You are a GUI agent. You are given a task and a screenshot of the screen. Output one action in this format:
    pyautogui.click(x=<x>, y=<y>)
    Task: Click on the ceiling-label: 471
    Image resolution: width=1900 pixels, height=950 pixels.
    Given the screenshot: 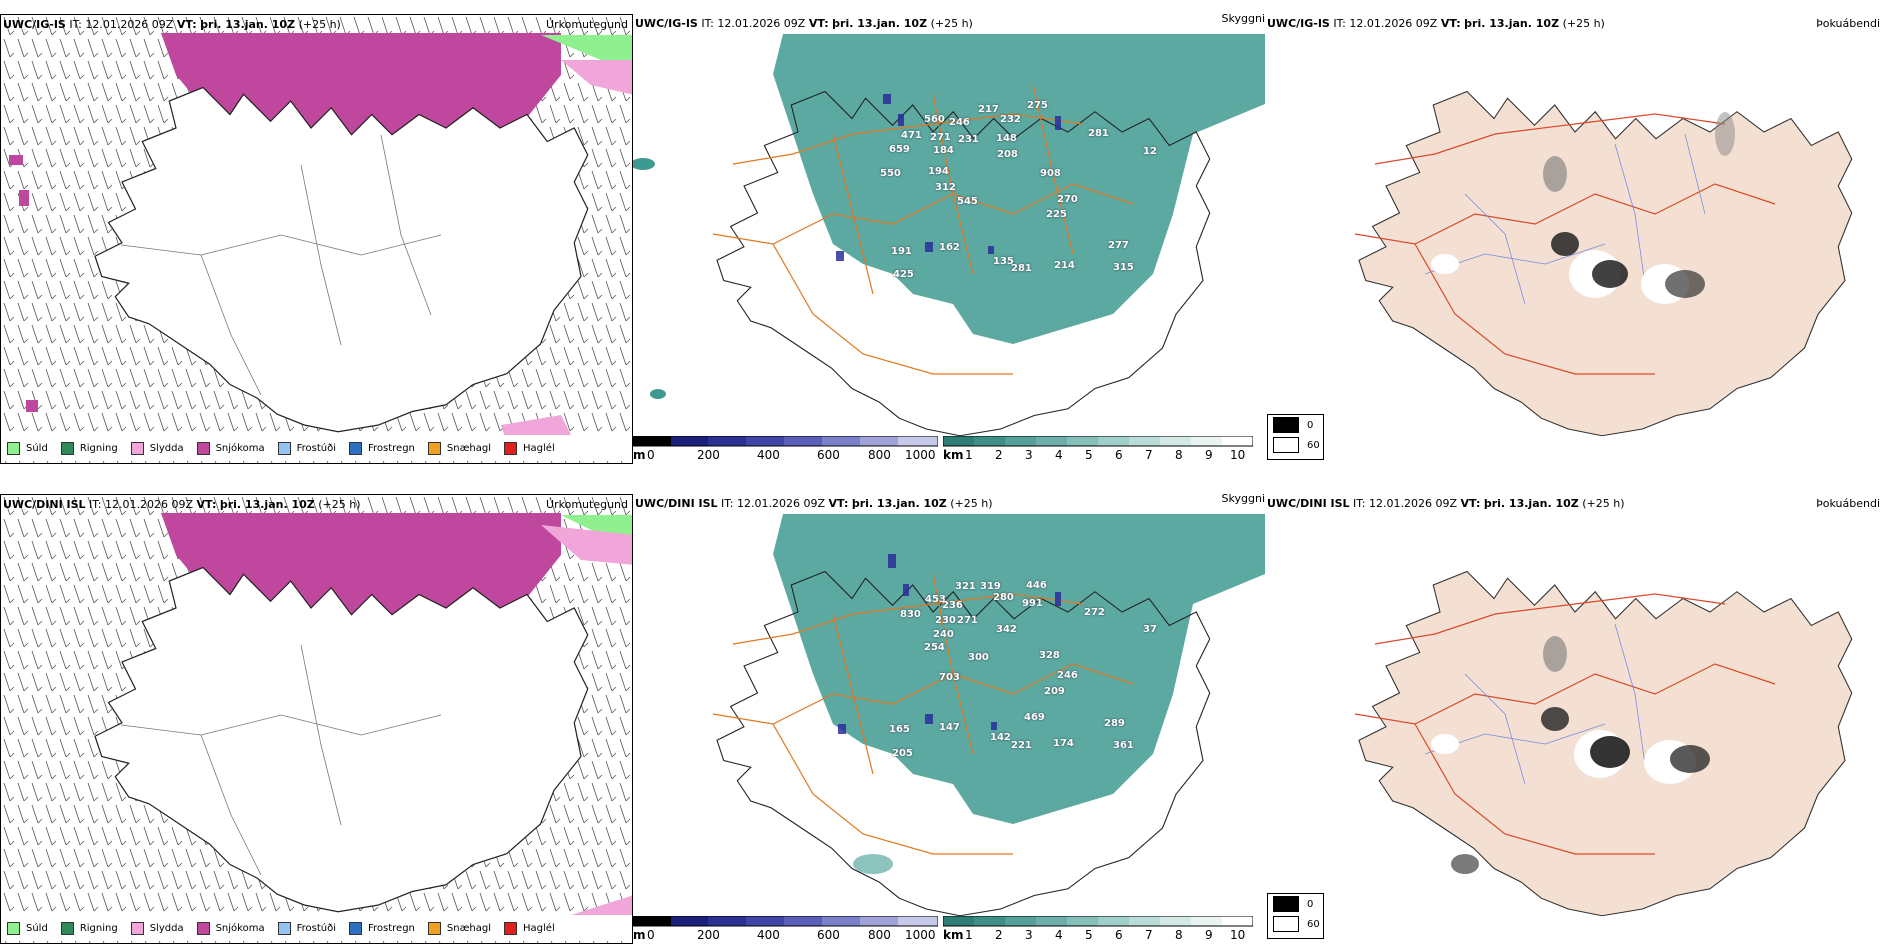 What is the action you would take?
    pyautogui.click(x=911, y=135)
    